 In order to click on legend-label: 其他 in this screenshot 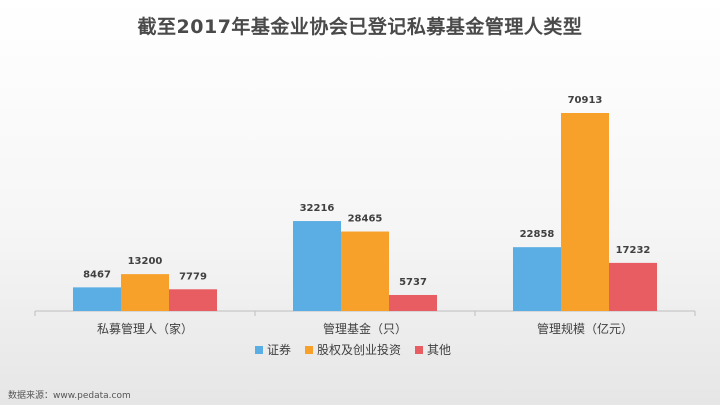, I will do `click(439, 350)`.